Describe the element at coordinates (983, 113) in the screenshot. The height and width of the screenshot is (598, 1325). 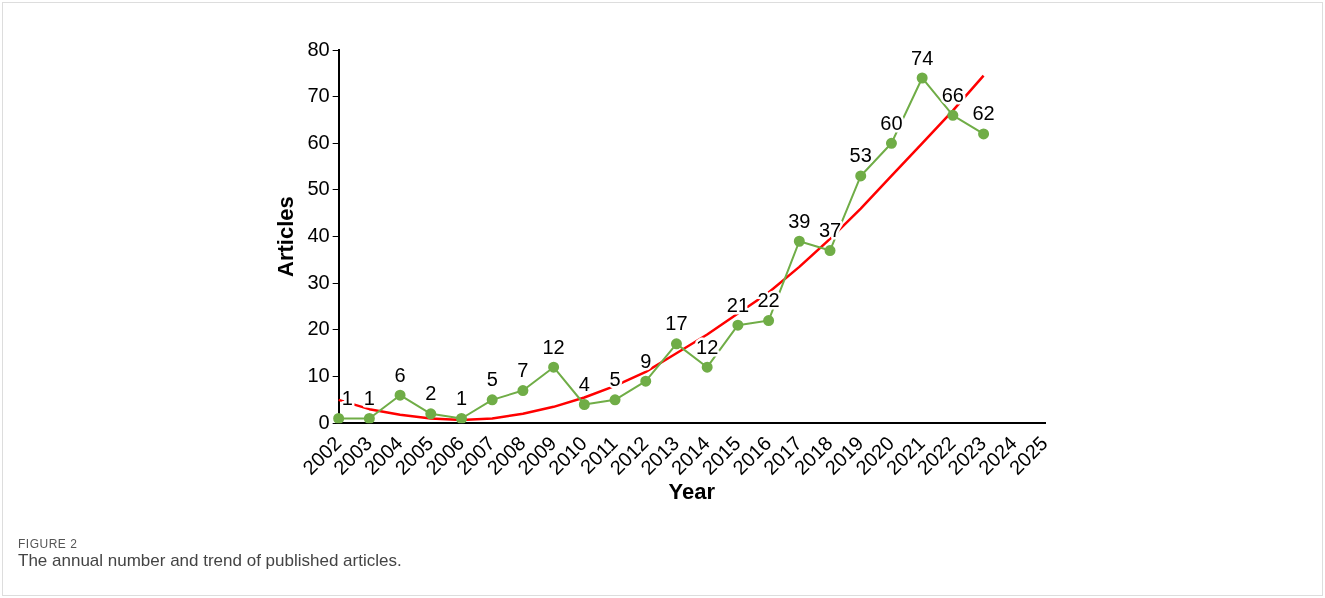
I see `data-label: 62` at that location.